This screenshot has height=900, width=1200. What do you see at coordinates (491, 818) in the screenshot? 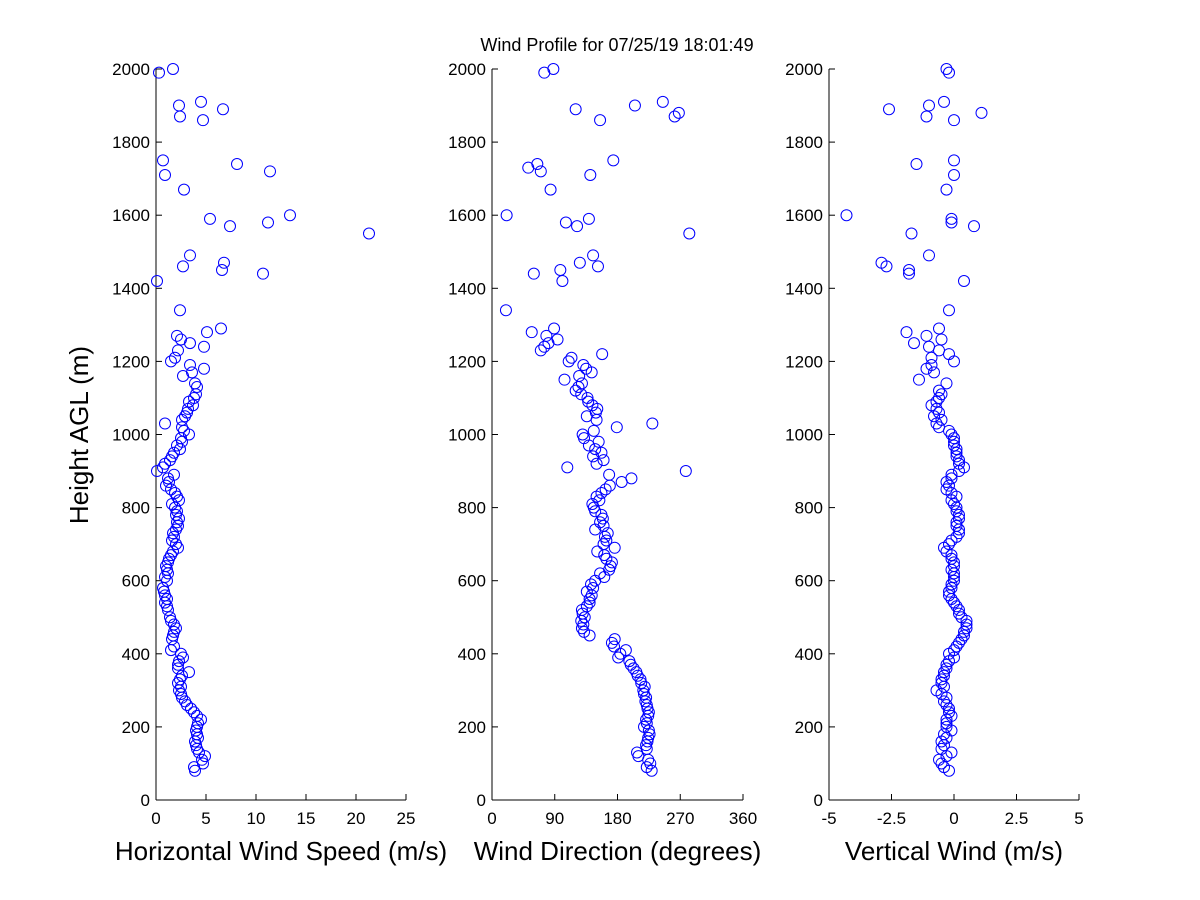
I see `direction-x-tick-label: 0` at bounding box center [491, 818].